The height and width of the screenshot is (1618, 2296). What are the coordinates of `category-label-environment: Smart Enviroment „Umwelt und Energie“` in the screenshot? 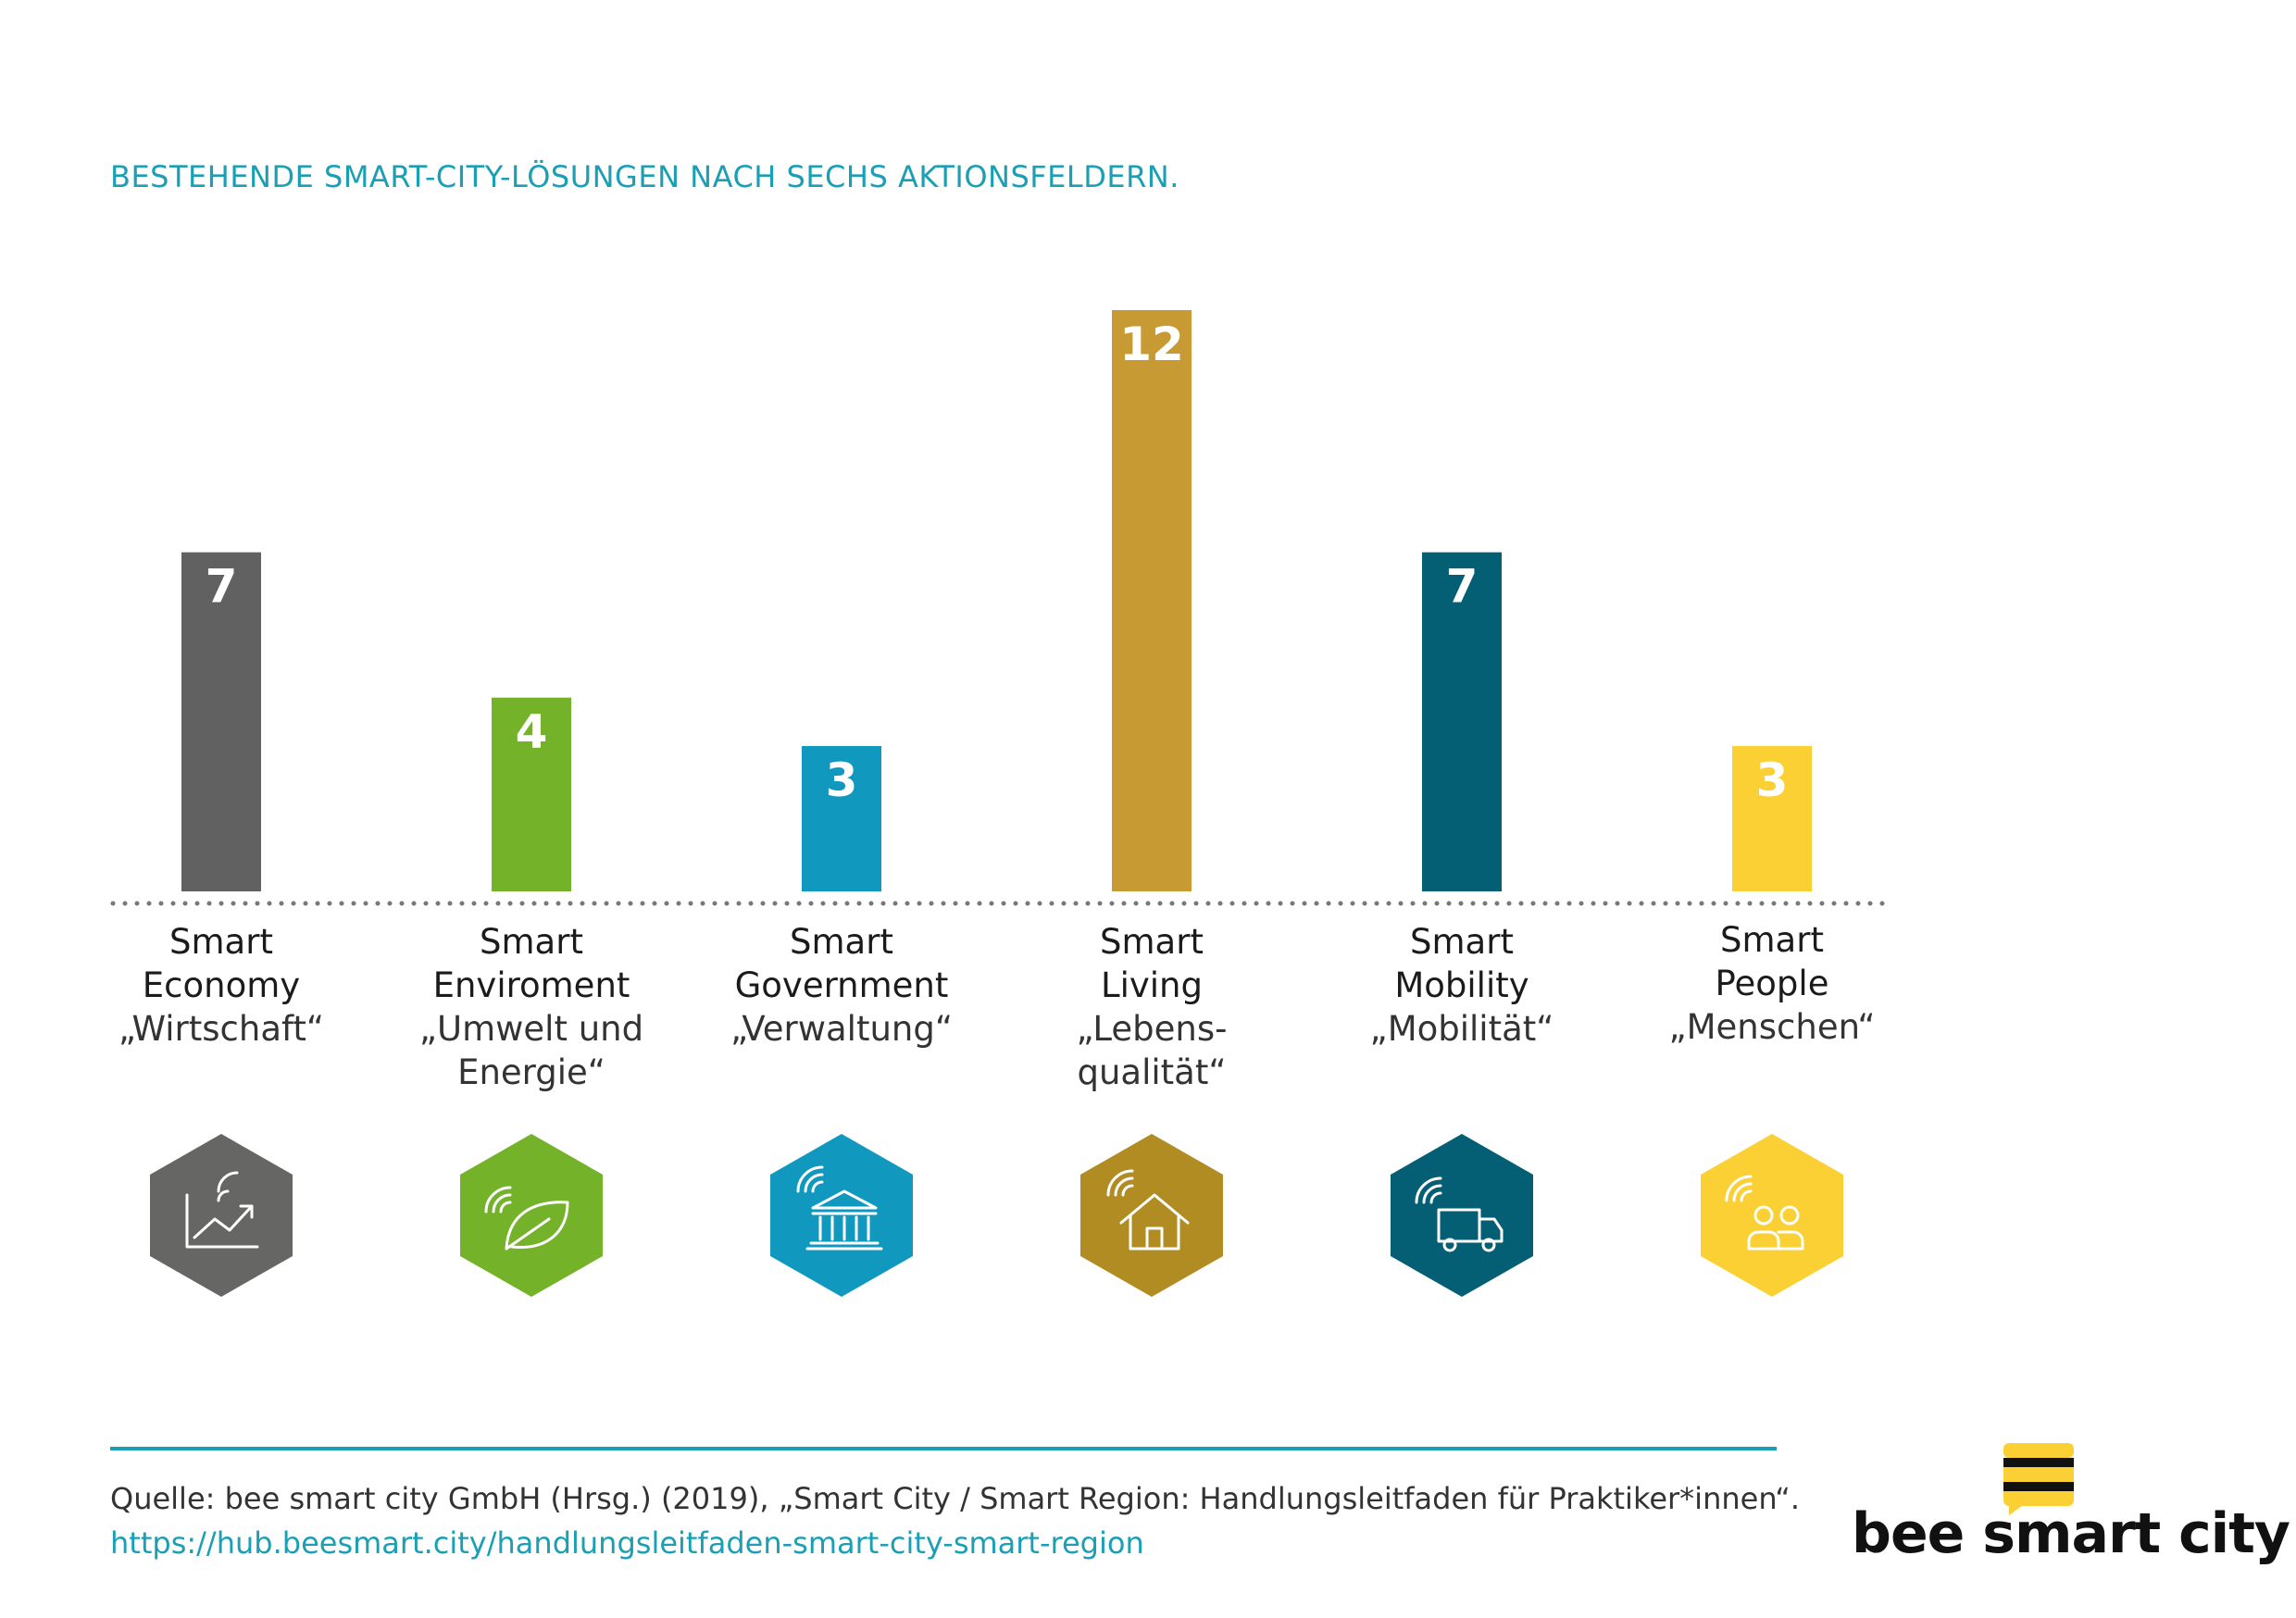 It's located at (531, 1007).